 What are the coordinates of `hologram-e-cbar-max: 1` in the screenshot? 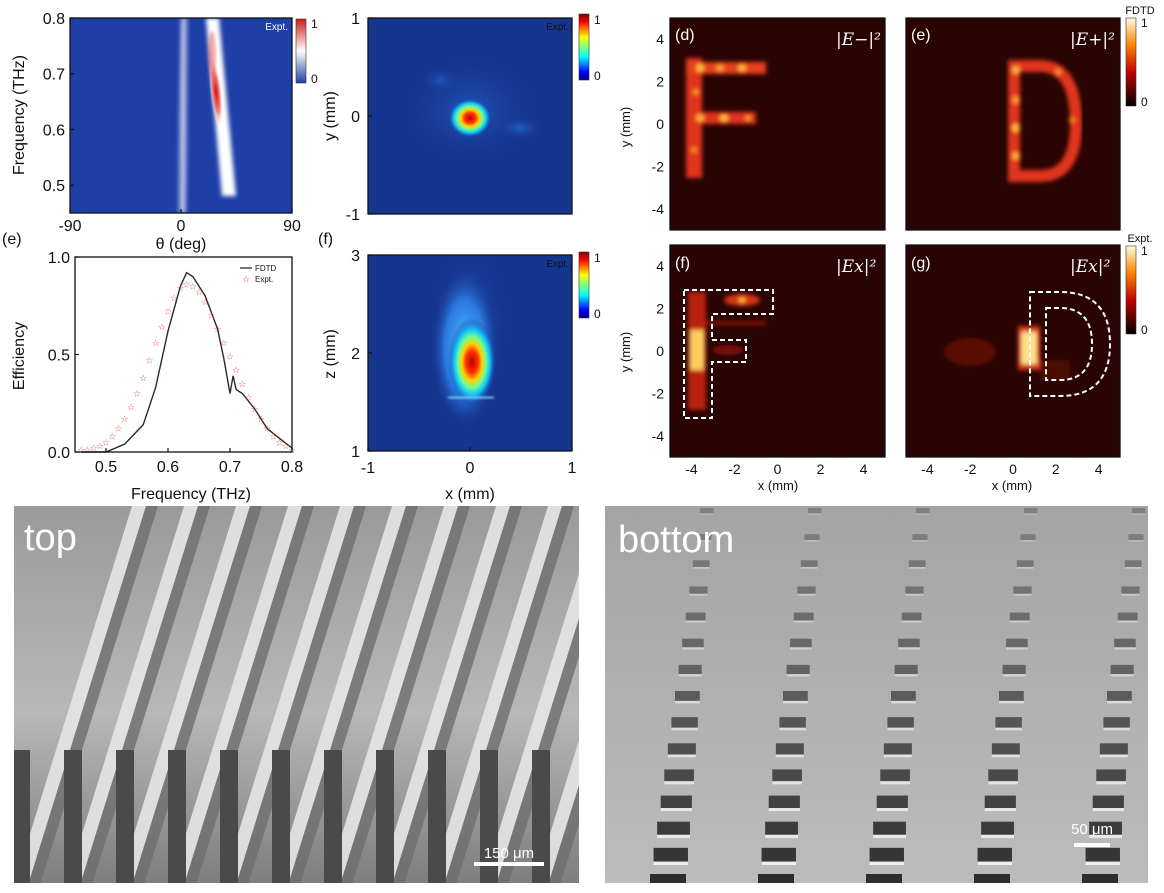 It's located at (1144, 23).